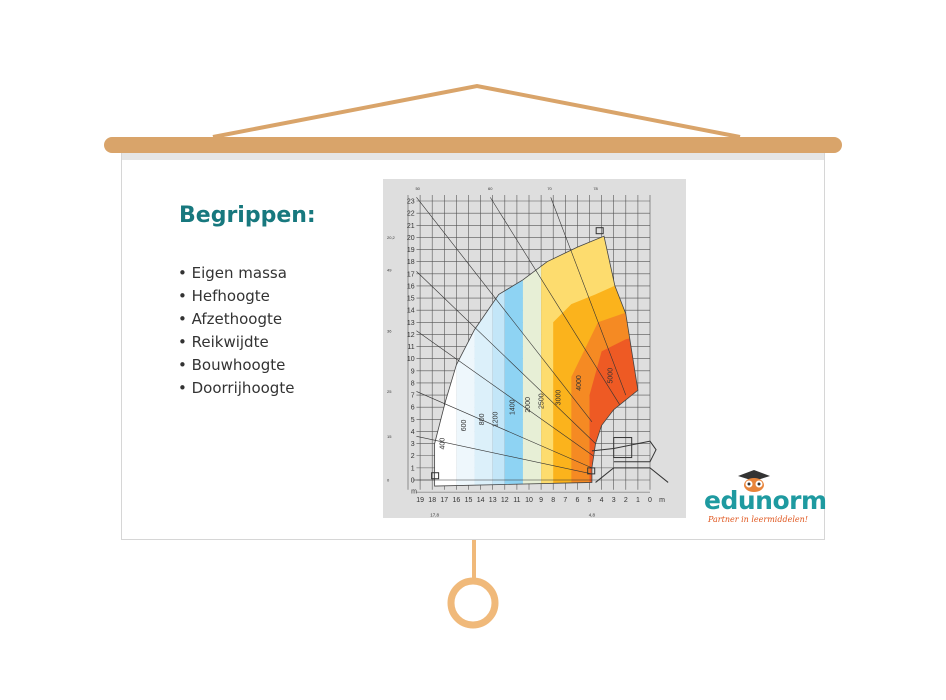  I want to click on reach-label: 17,8, so click(434, 514).